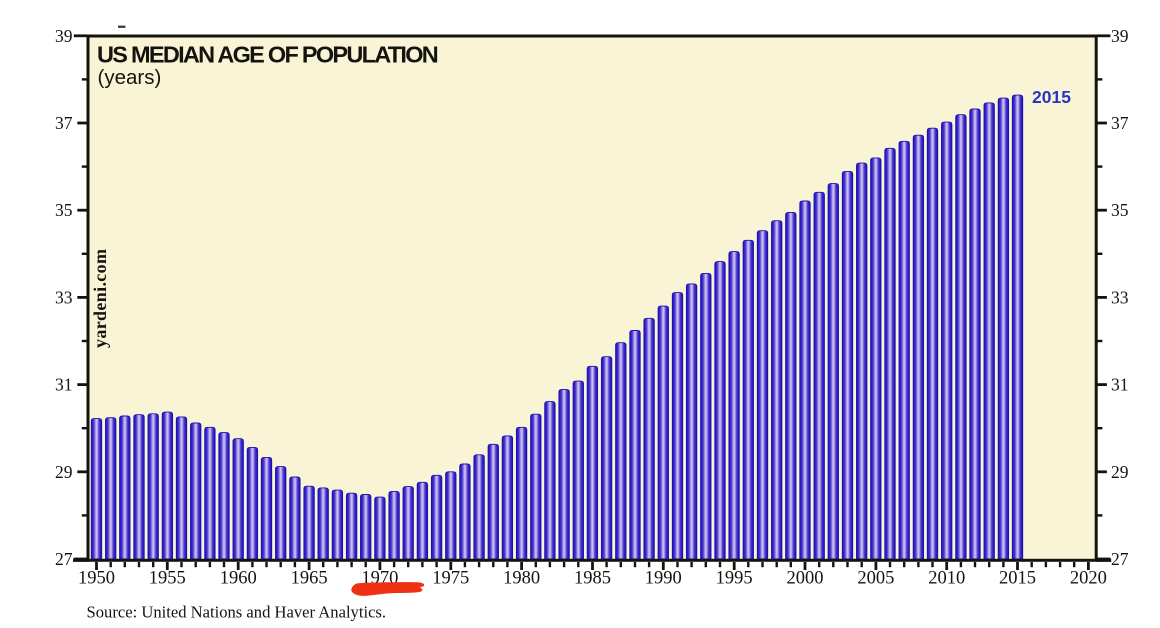 The image size is (1160, 628). What do you see at coordinates (167, 579) in the screenshot?
I see `svg-text: 1955` at bounding box center [167, 579].